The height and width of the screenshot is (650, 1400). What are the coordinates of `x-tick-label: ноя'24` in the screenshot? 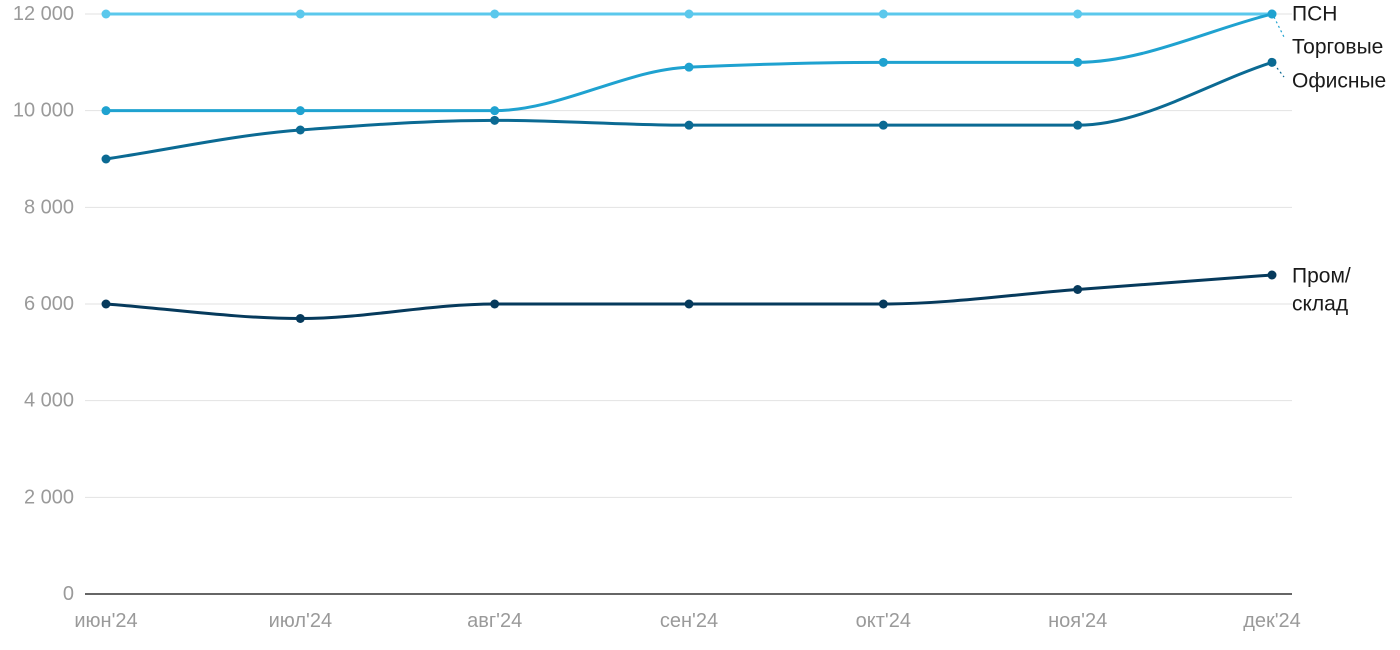 It's located at (1077, 621).